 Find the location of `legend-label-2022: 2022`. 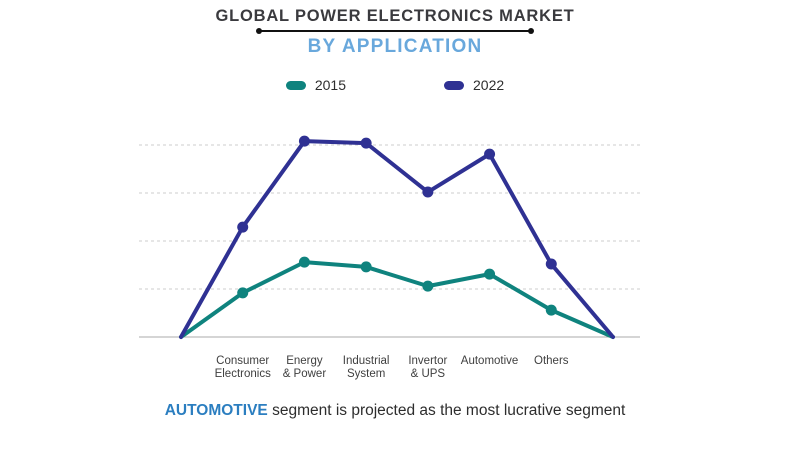

legend-label-2022: 2022 is located at coordinates (489, 85).